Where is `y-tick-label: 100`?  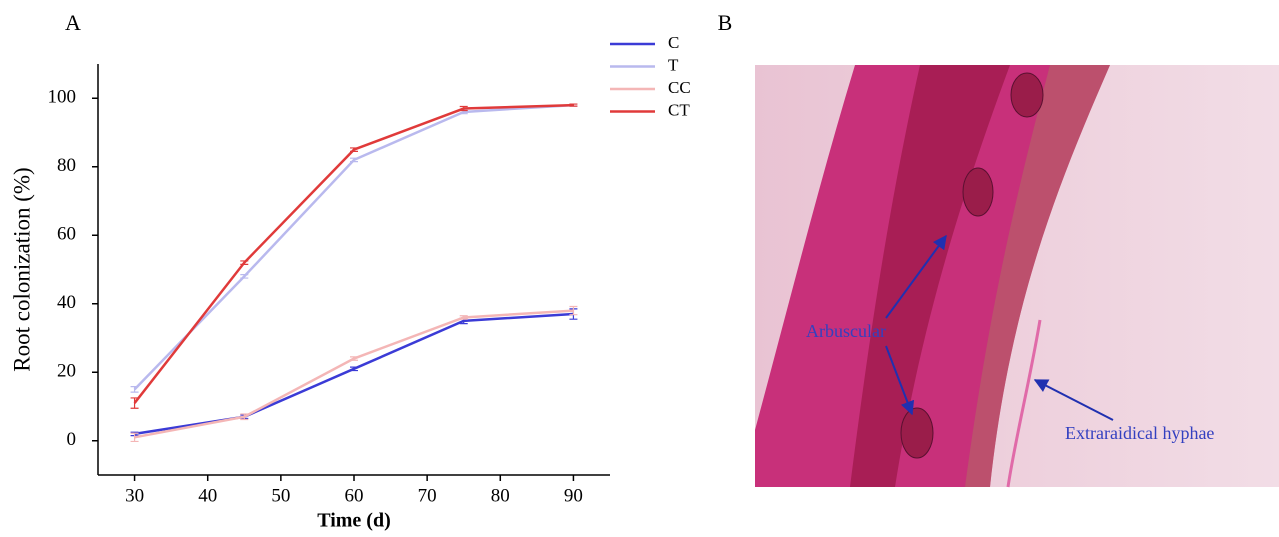
y-tick-label: 100 is located at coordinates (62, 97).